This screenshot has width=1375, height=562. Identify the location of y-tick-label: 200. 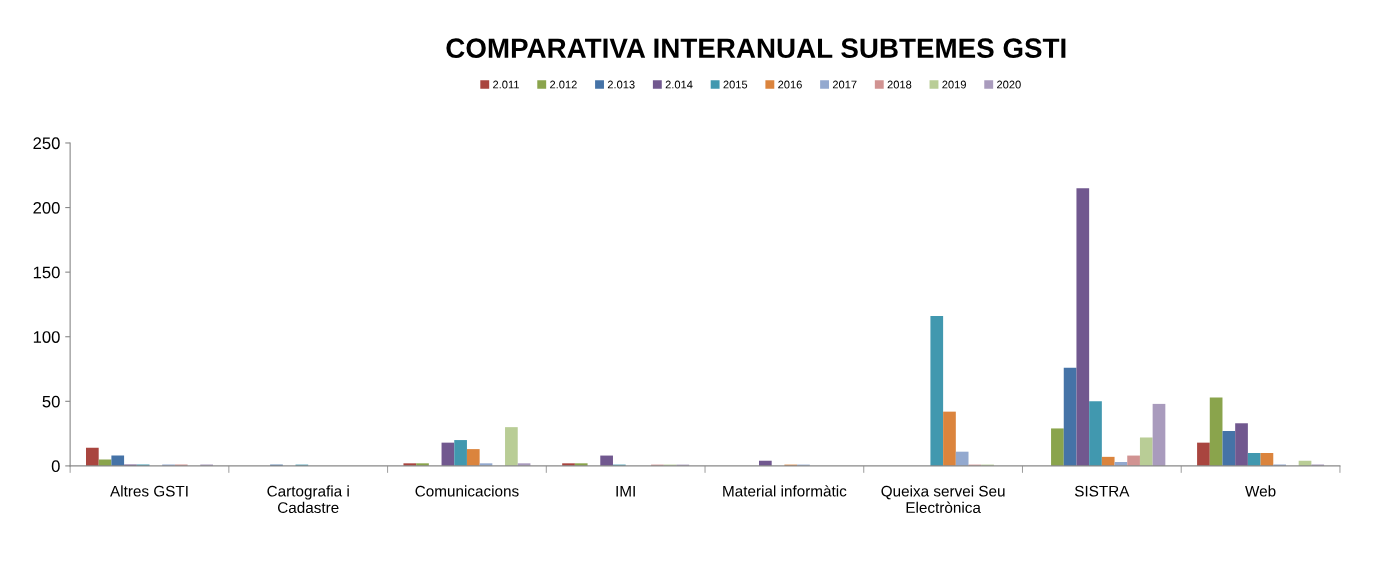
(46, 207).